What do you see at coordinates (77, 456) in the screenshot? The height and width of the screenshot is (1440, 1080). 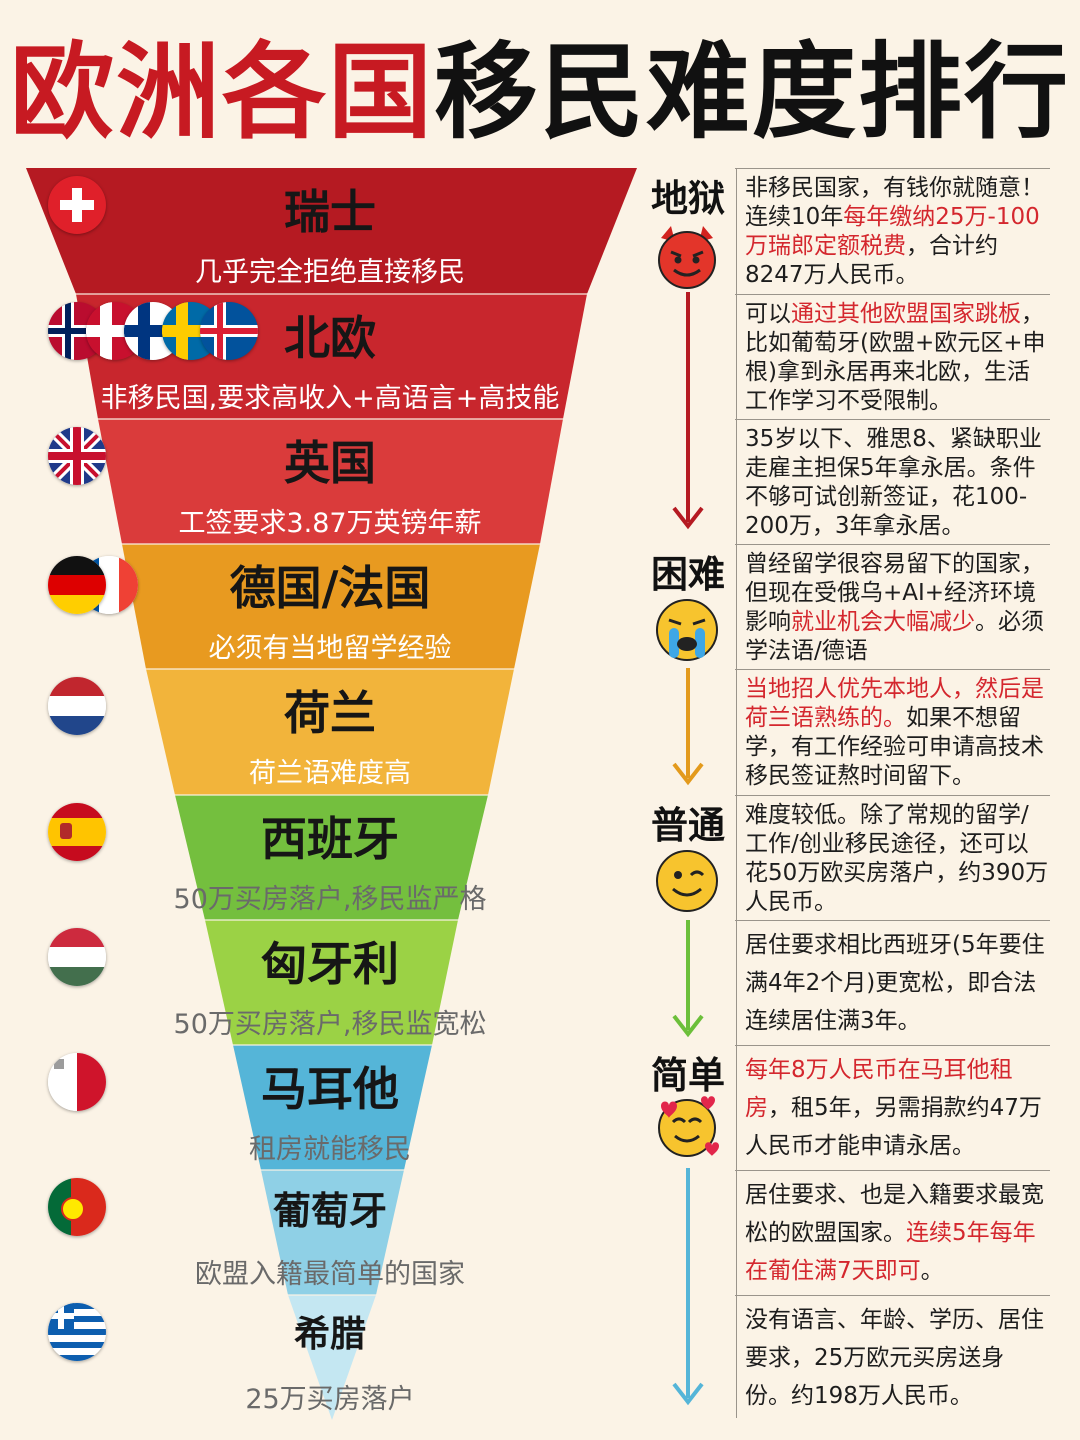 I see `uk-flag-icon` at bounding box center [77, 456].